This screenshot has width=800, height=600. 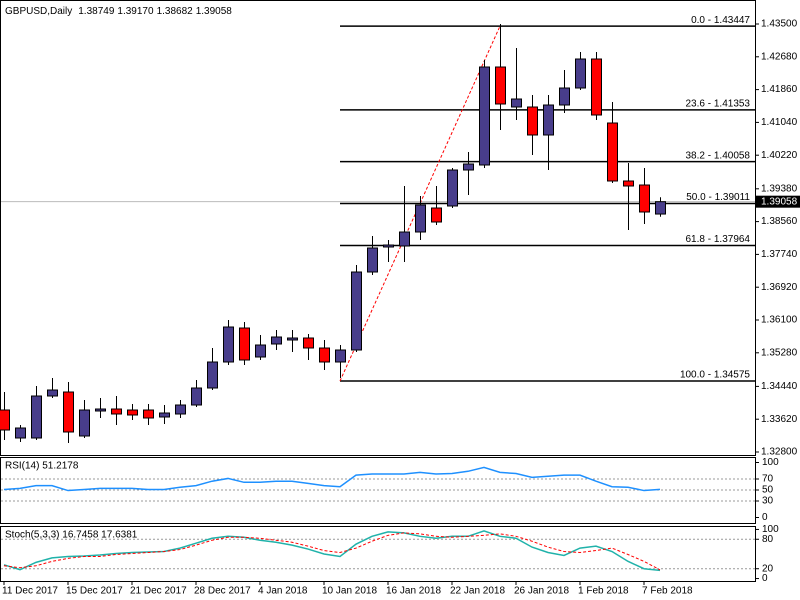 I want to click on y-tick-label: 1.37740, so click(x=779, y=254).